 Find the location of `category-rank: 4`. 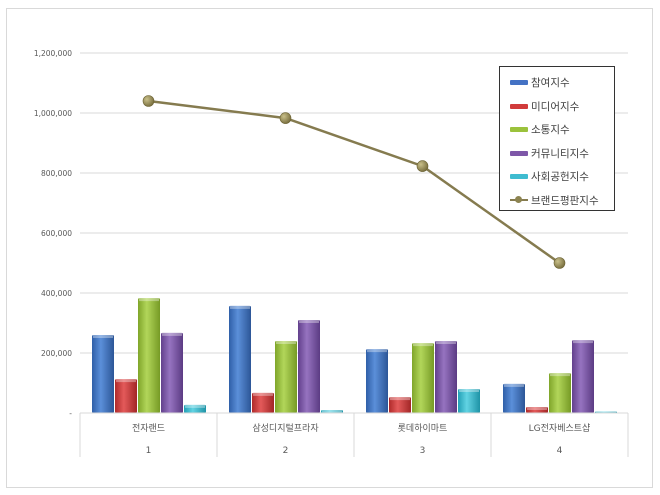

category-rank: 4 is located at coordinates (560, 451).